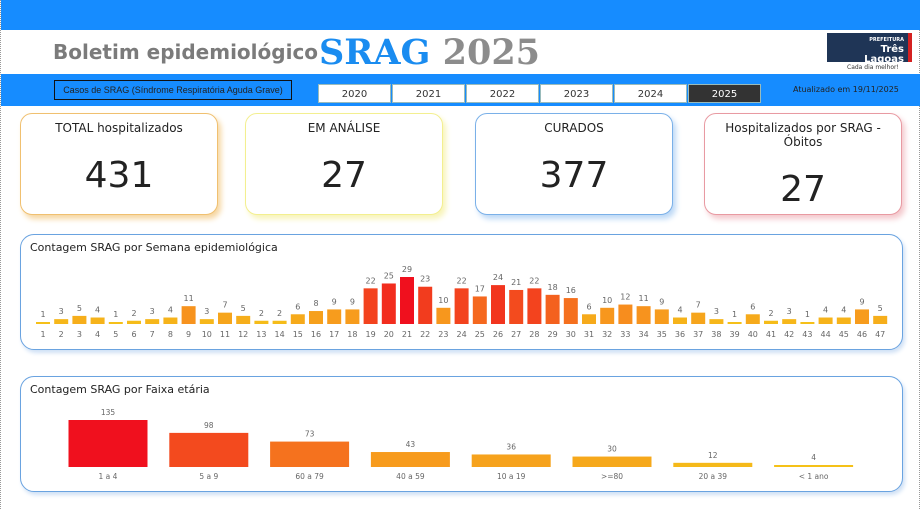 The height and width of the screenshot is (509, 920). What do you see at coordinates (224, 305) in the screenshot?
I see `week-value-label: 7` at bounding box center [224, 305].